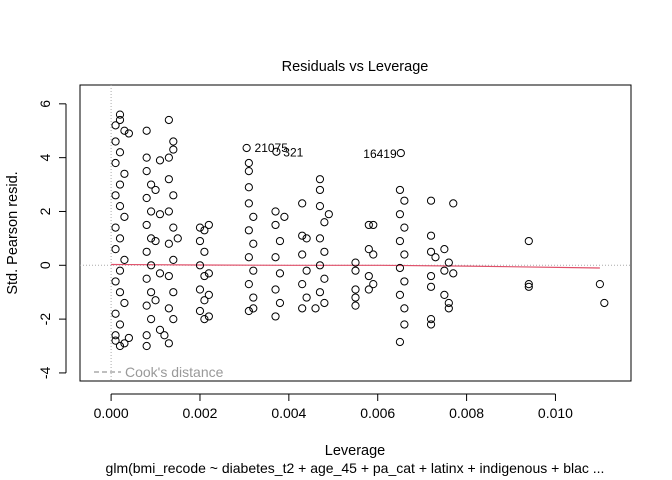  Describe the element at coordinates (52, 239) in the screenshot. I see `y-axis: -4 -2 0 2 4 6` at that location.